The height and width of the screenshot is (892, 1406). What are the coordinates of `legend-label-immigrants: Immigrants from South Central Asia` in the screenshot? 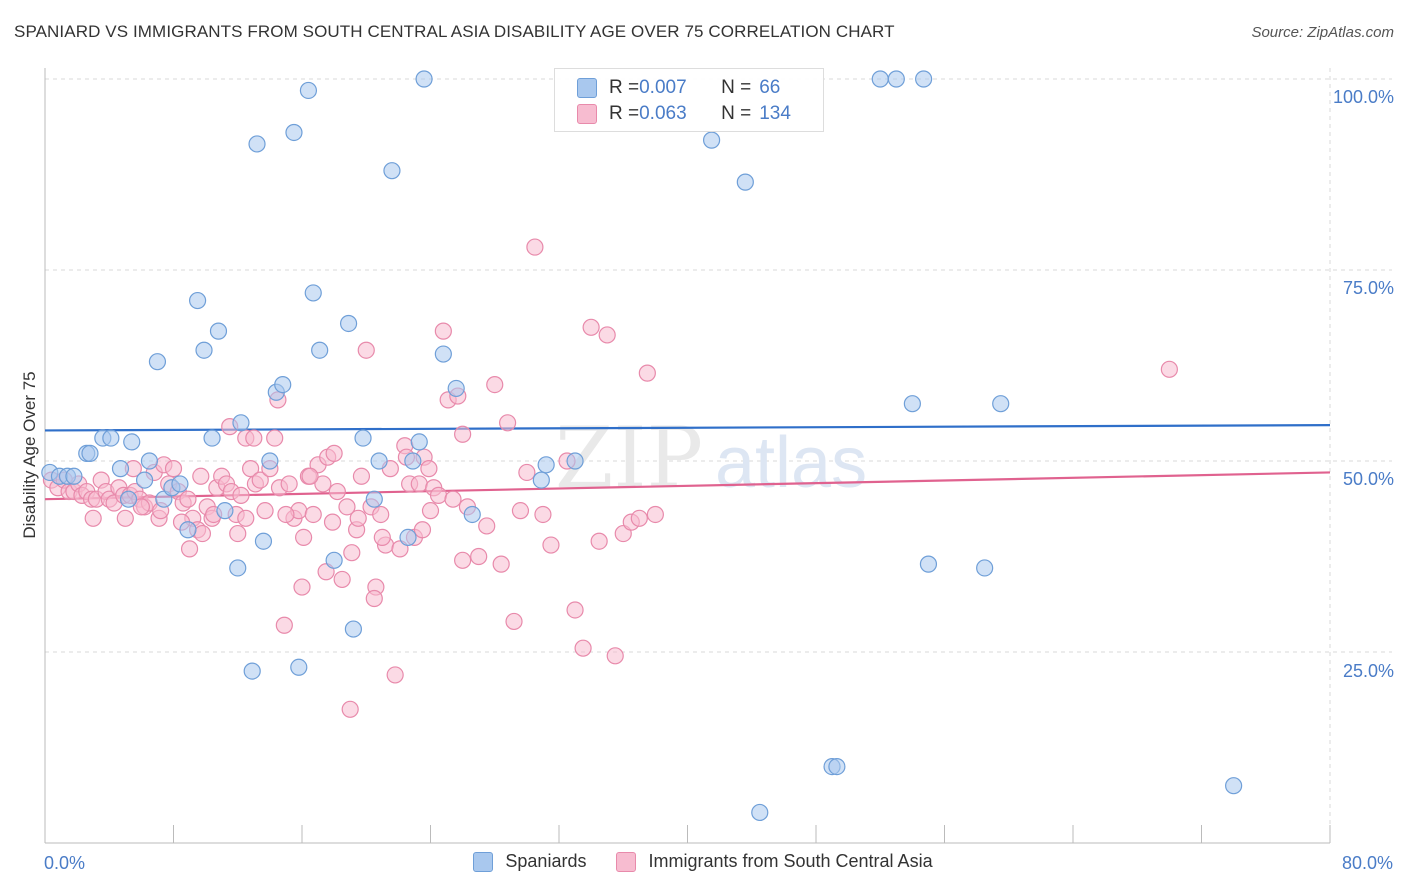 It's located at (790, 861).